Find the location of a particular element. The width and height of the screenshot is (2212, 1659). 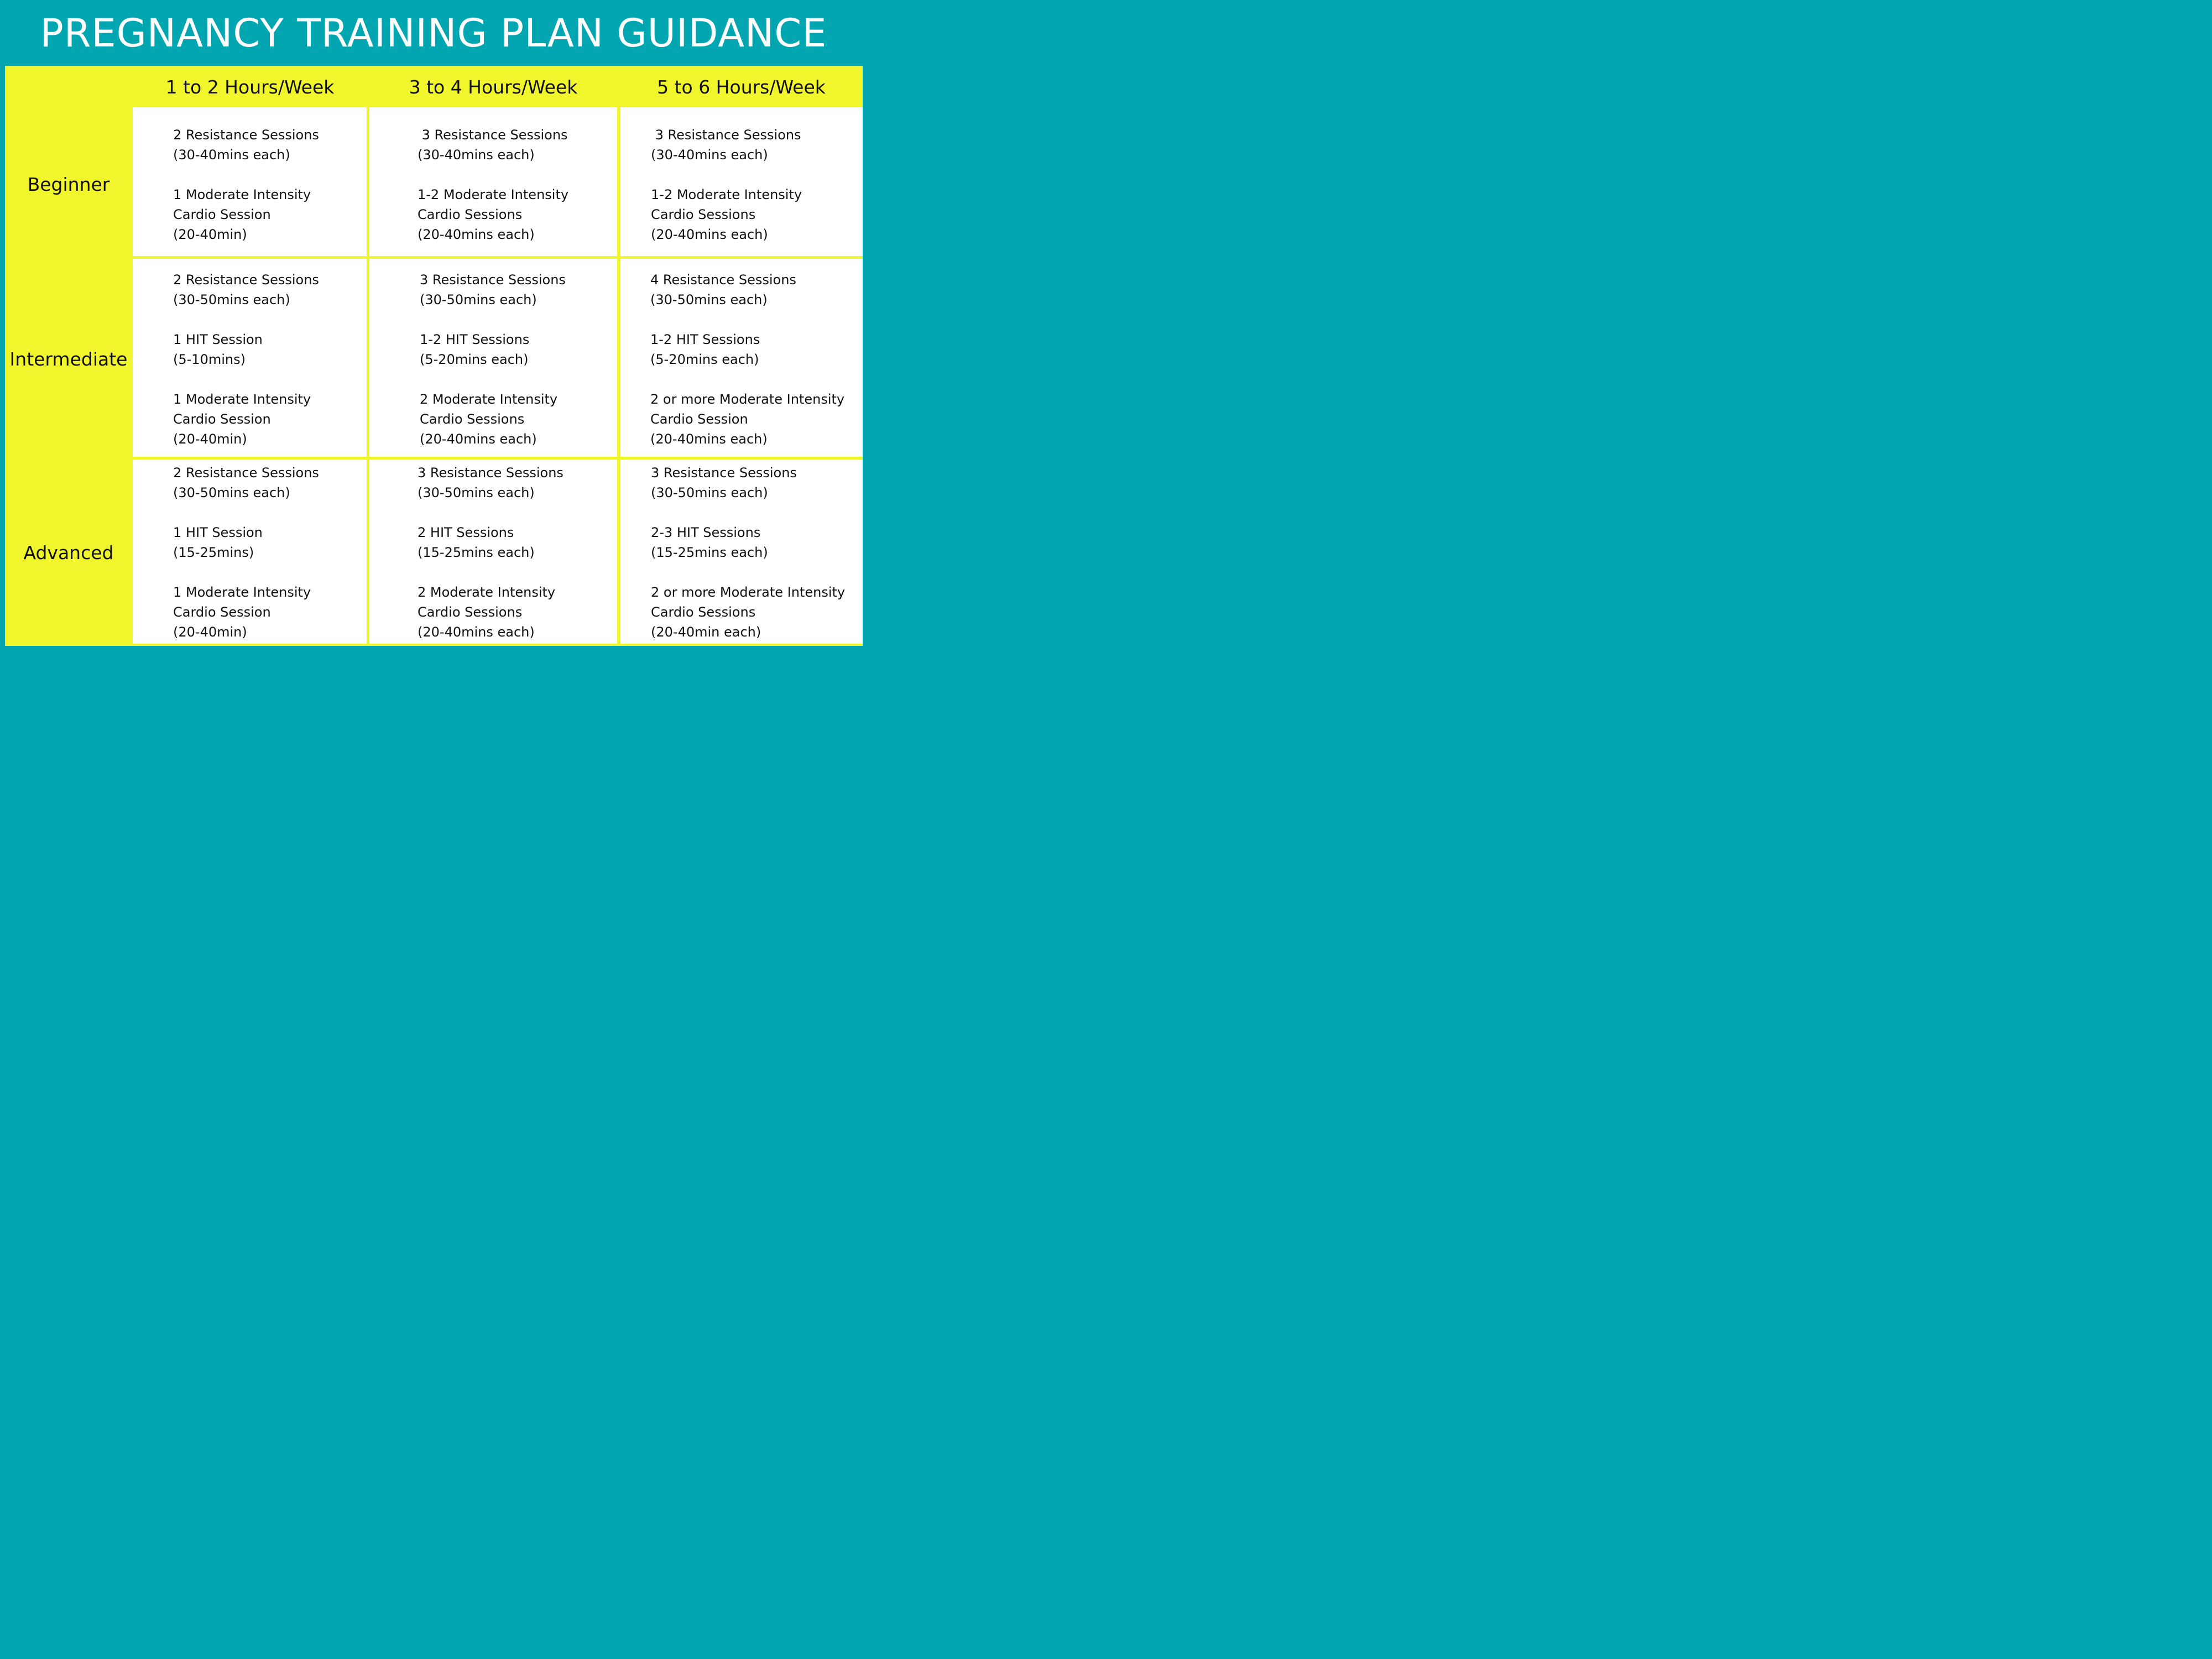

column-header-1-2-hours: 1 to 2 Hours/Week is located at coordinates (250, 87).